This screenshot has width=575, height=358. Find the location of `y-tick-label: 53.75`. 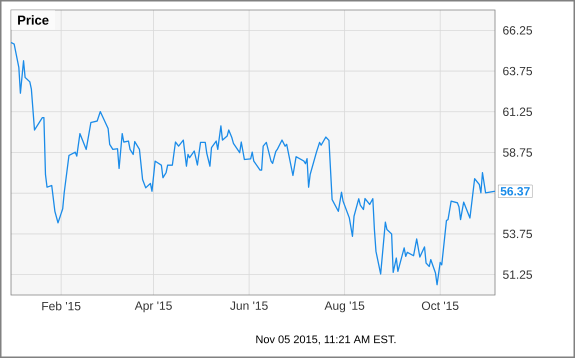

y-tick-label: 53.75 is located at coordinates (517, 234).